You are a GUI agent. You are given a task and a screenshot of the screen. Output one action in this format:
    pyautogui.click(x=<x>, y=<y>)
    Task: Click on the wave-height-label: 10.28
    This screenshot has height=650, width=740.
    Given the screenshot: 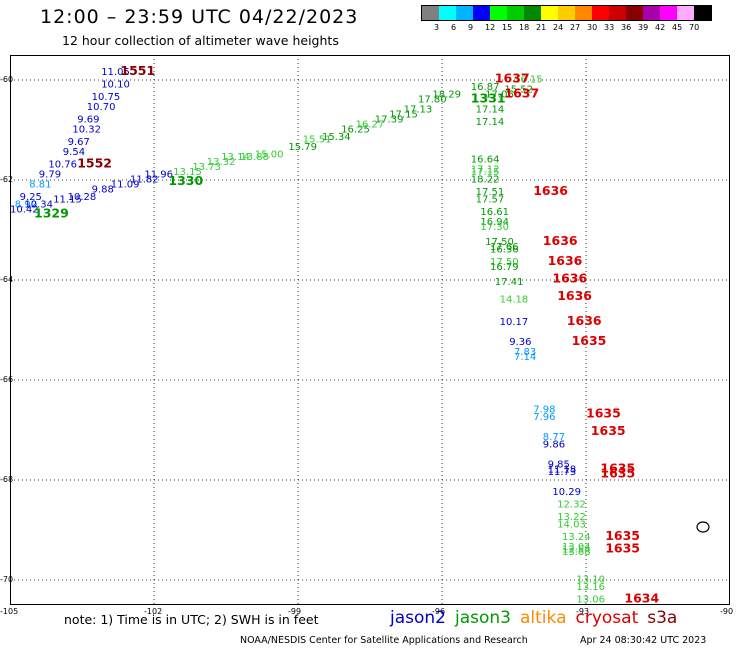 What is the action you would take?
    pyautogui.click(x=82, y=197)
    